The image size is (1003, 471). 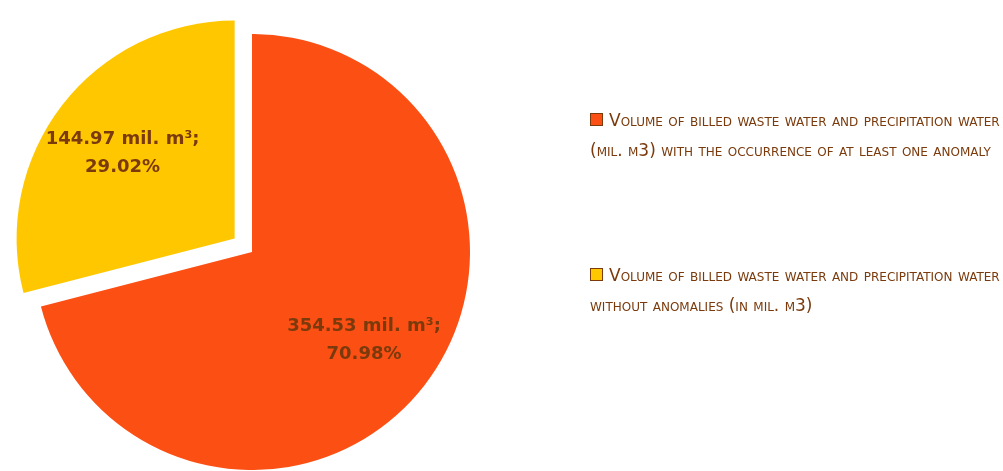 I want to click on legend-label: Volume of billed waste water and precipitation water without anomalies (in mil. m3), so click(x=795, y=290).